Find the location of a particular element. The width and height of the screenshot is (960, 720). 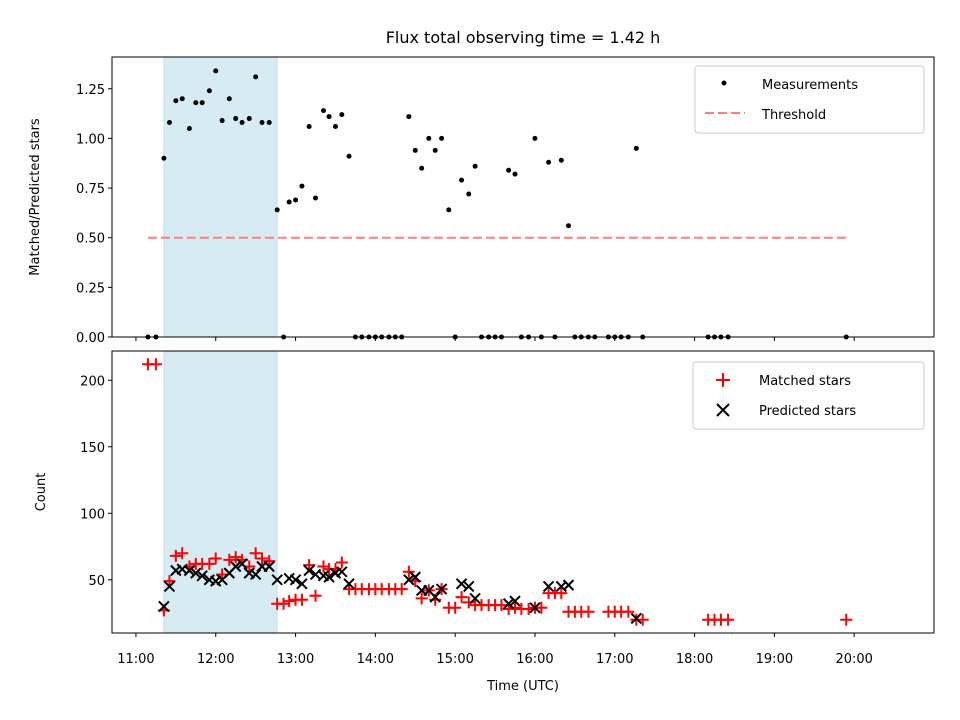

bottom-x-tick-label: 20:00 is located at coordinates (853, 659).